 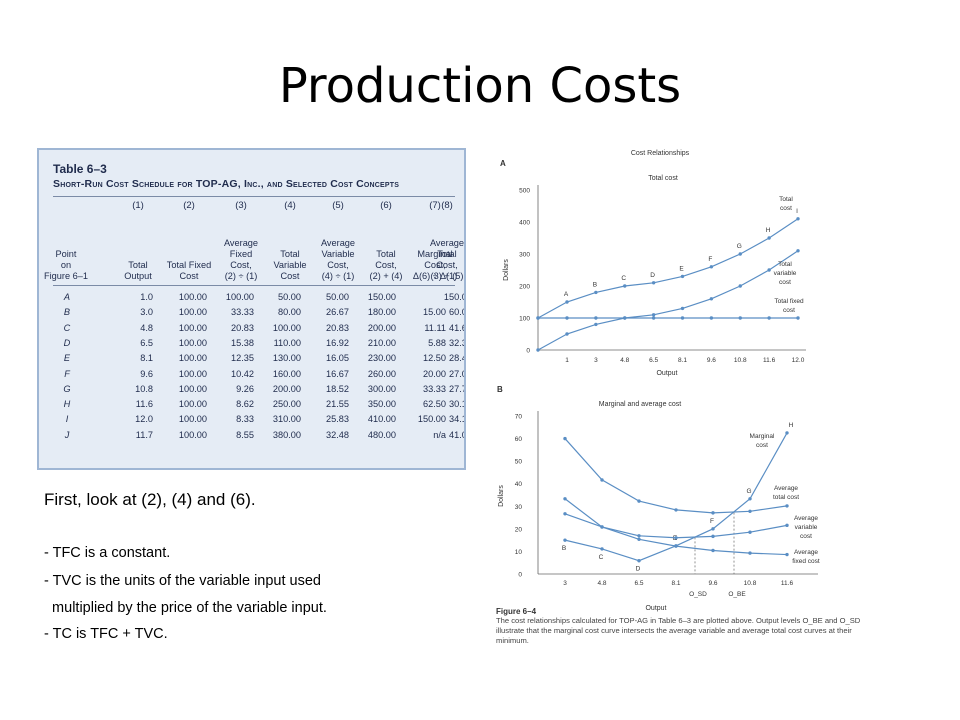 I want to click on table-cell: 80.00, so click(x=289, y=312).